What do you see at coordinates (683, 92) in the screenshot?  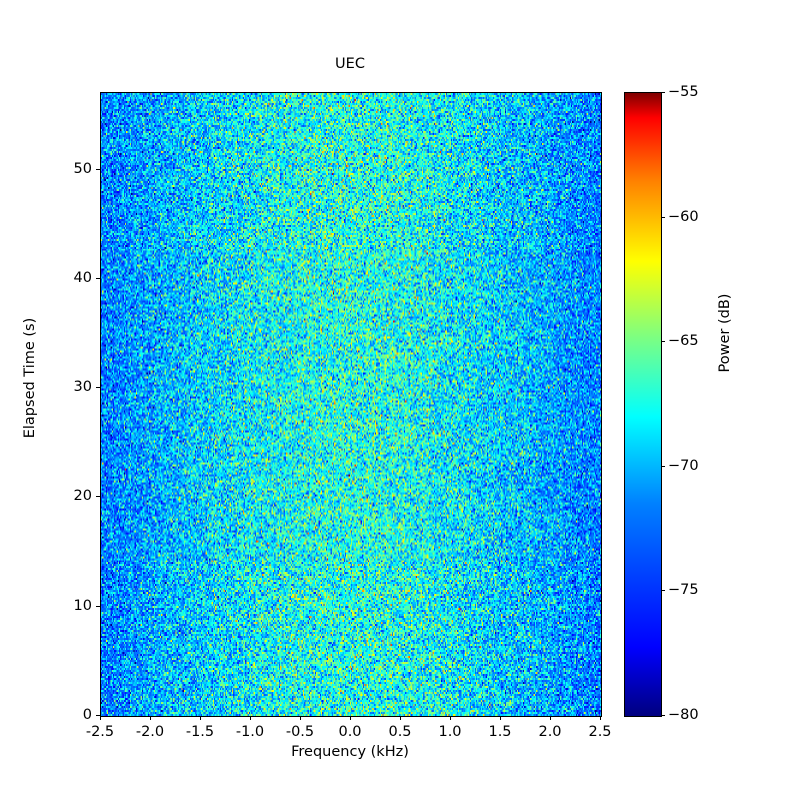 I see `colorbar-ticklabel: −55` at bounding box center [683, 92].